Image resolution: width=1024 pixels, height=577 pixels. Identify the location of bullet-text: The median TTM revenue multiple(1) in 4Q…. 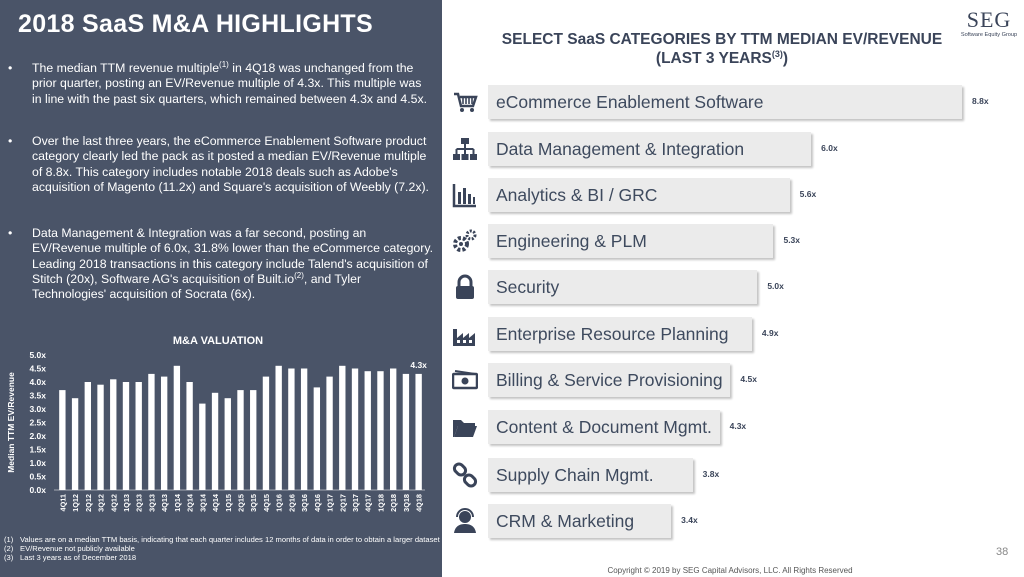
(230, 82).